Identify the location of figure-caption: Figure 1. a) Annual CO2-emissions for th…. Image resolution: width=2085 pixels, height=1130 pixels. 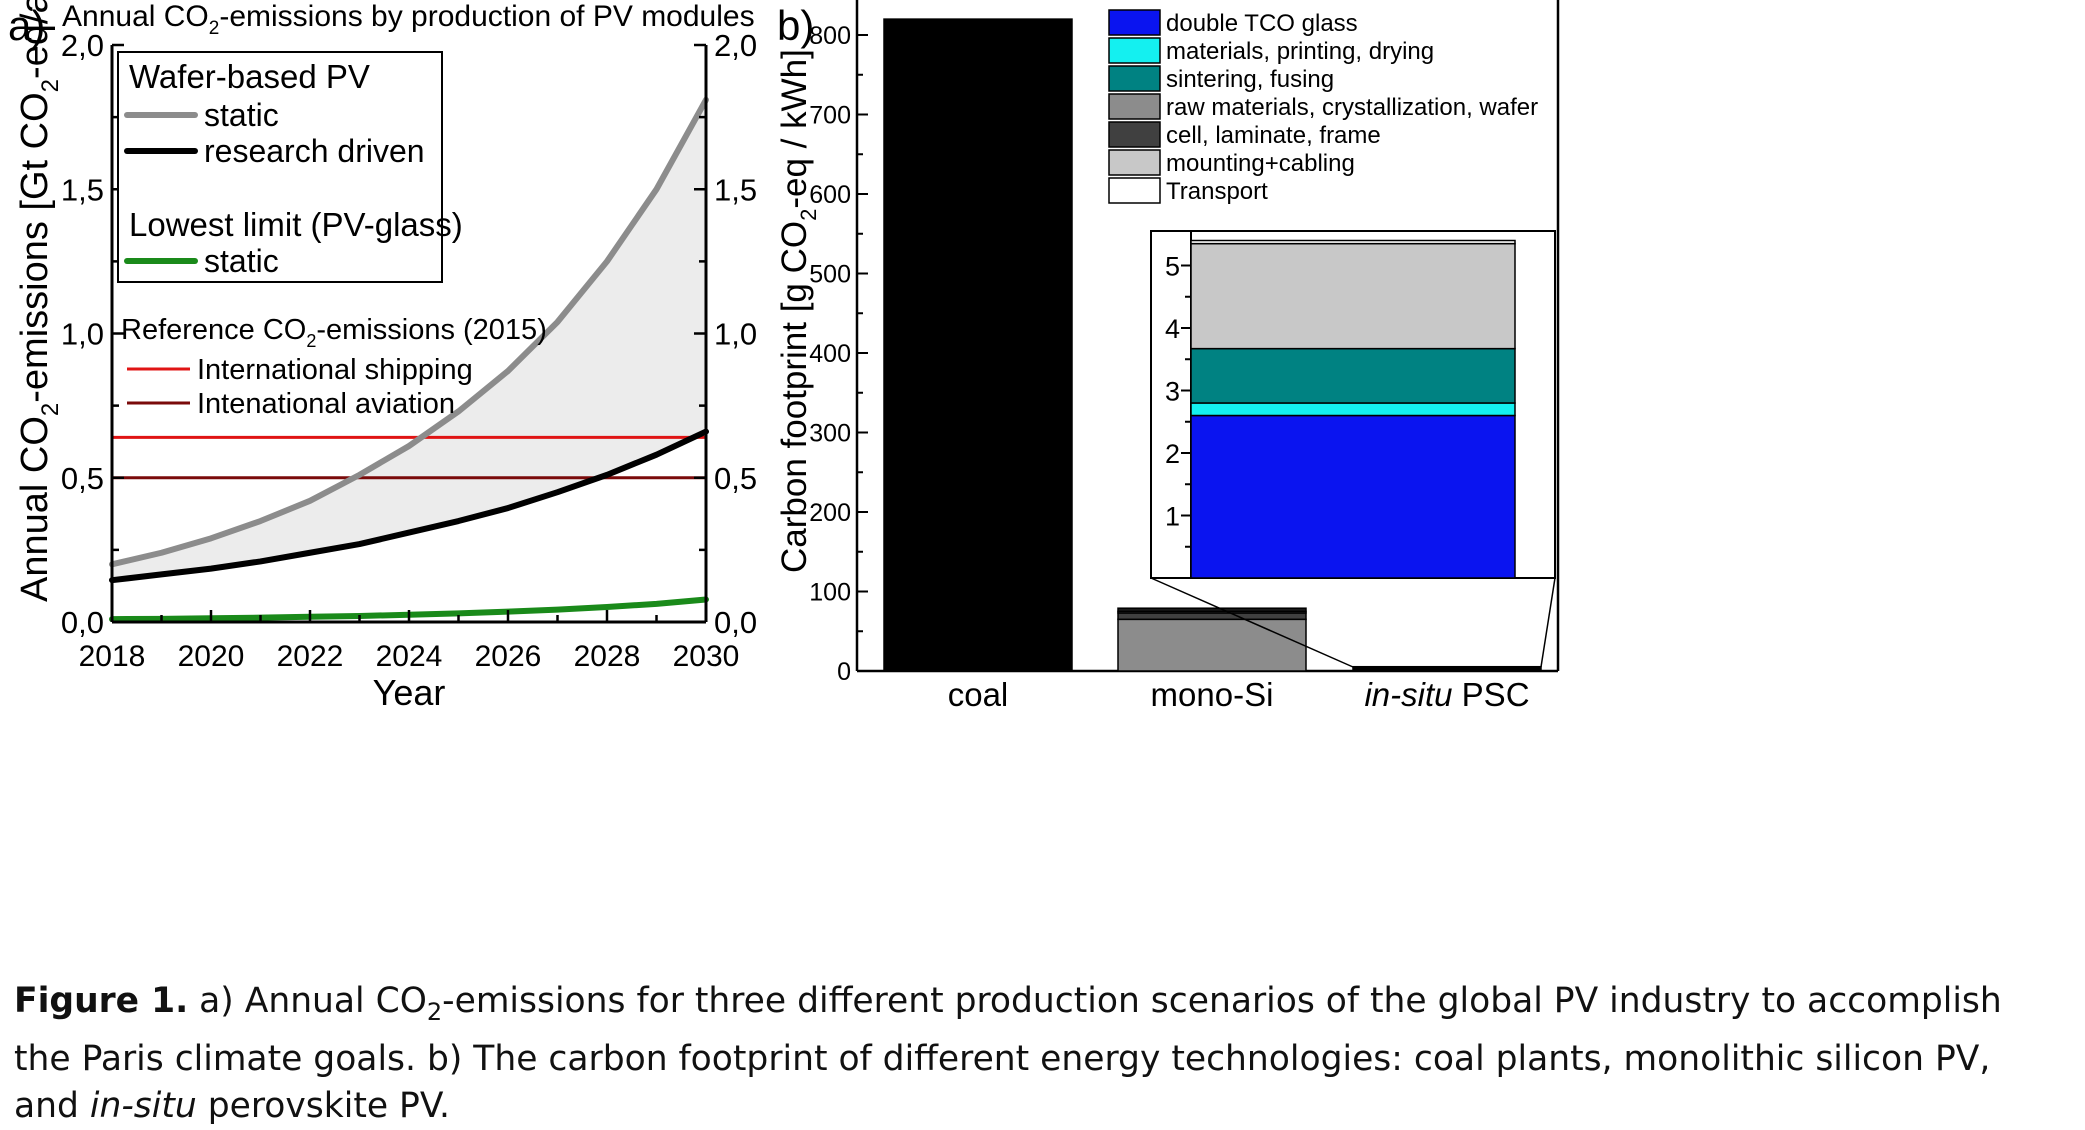
(1044, 1054).